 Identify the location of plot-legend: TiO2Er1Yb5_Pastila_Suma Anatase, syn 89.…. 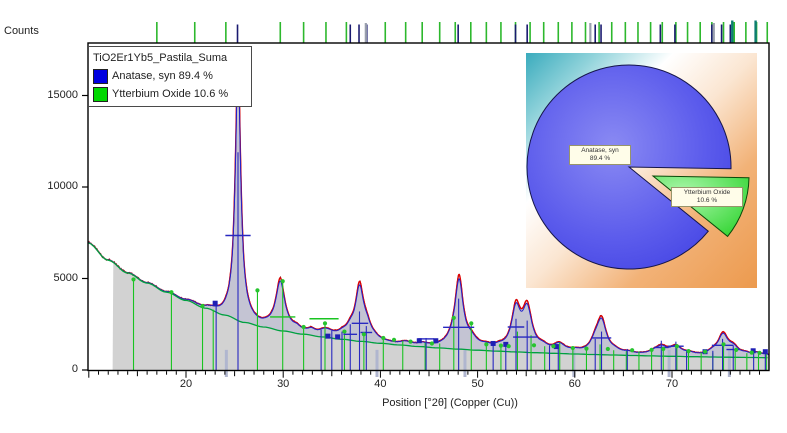
(170, 76).